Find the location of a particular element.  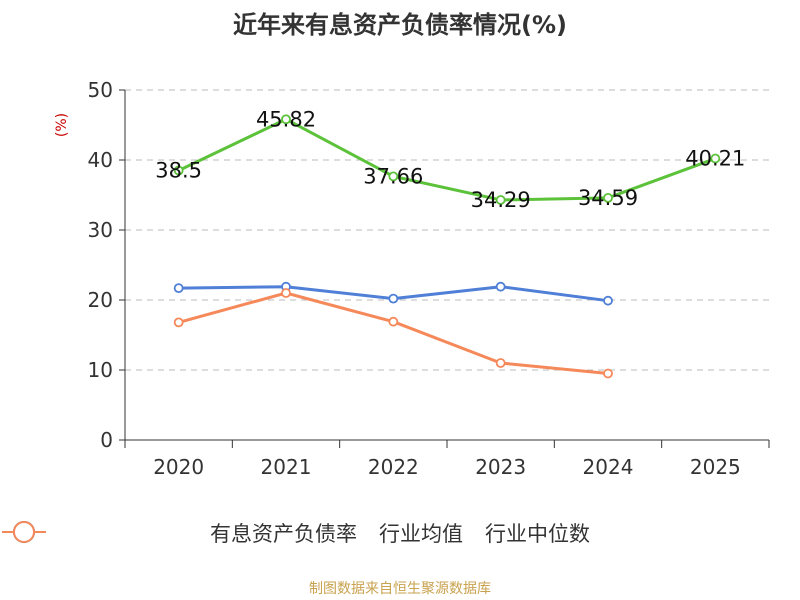

data-label: 38.5 is located at coordinates (178, 171).